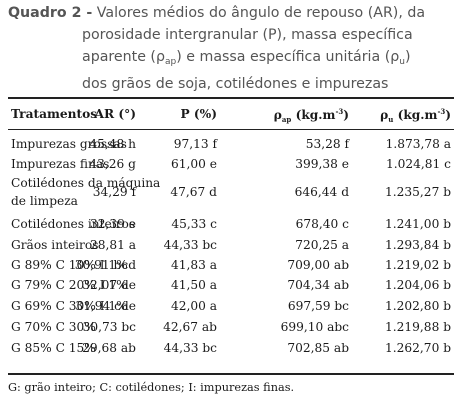 The image size is (458, 402). Describe the element at coordinates (277, 115) in the screenshot. I see `rho-ap-symbol: ρ` at that location.